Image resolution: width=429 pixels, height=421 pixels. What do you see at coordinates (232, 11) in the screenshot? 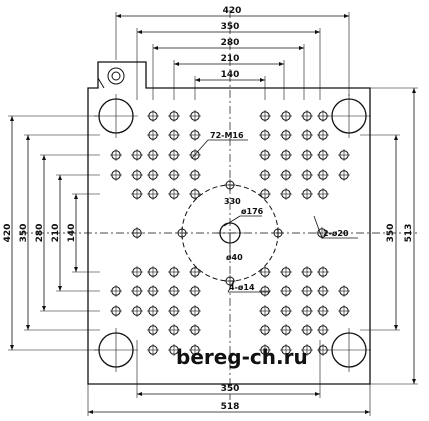
I see `dim-top-420: 420` at bounding box center [232, 11].